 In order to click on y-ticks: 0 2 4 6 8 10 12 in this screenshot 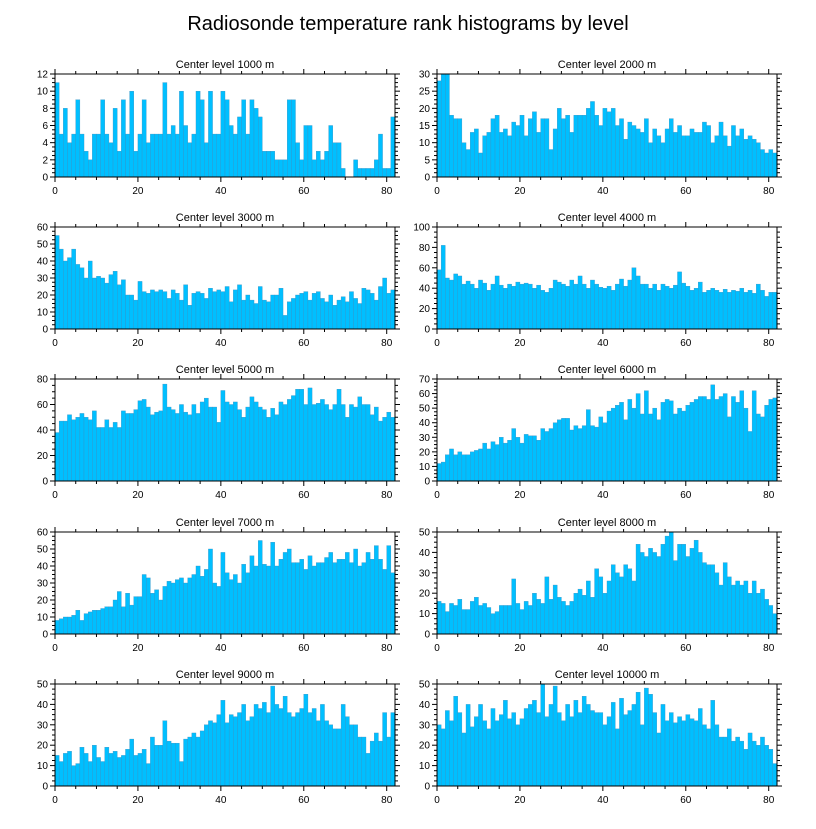, I will do `click(218, 127)`.